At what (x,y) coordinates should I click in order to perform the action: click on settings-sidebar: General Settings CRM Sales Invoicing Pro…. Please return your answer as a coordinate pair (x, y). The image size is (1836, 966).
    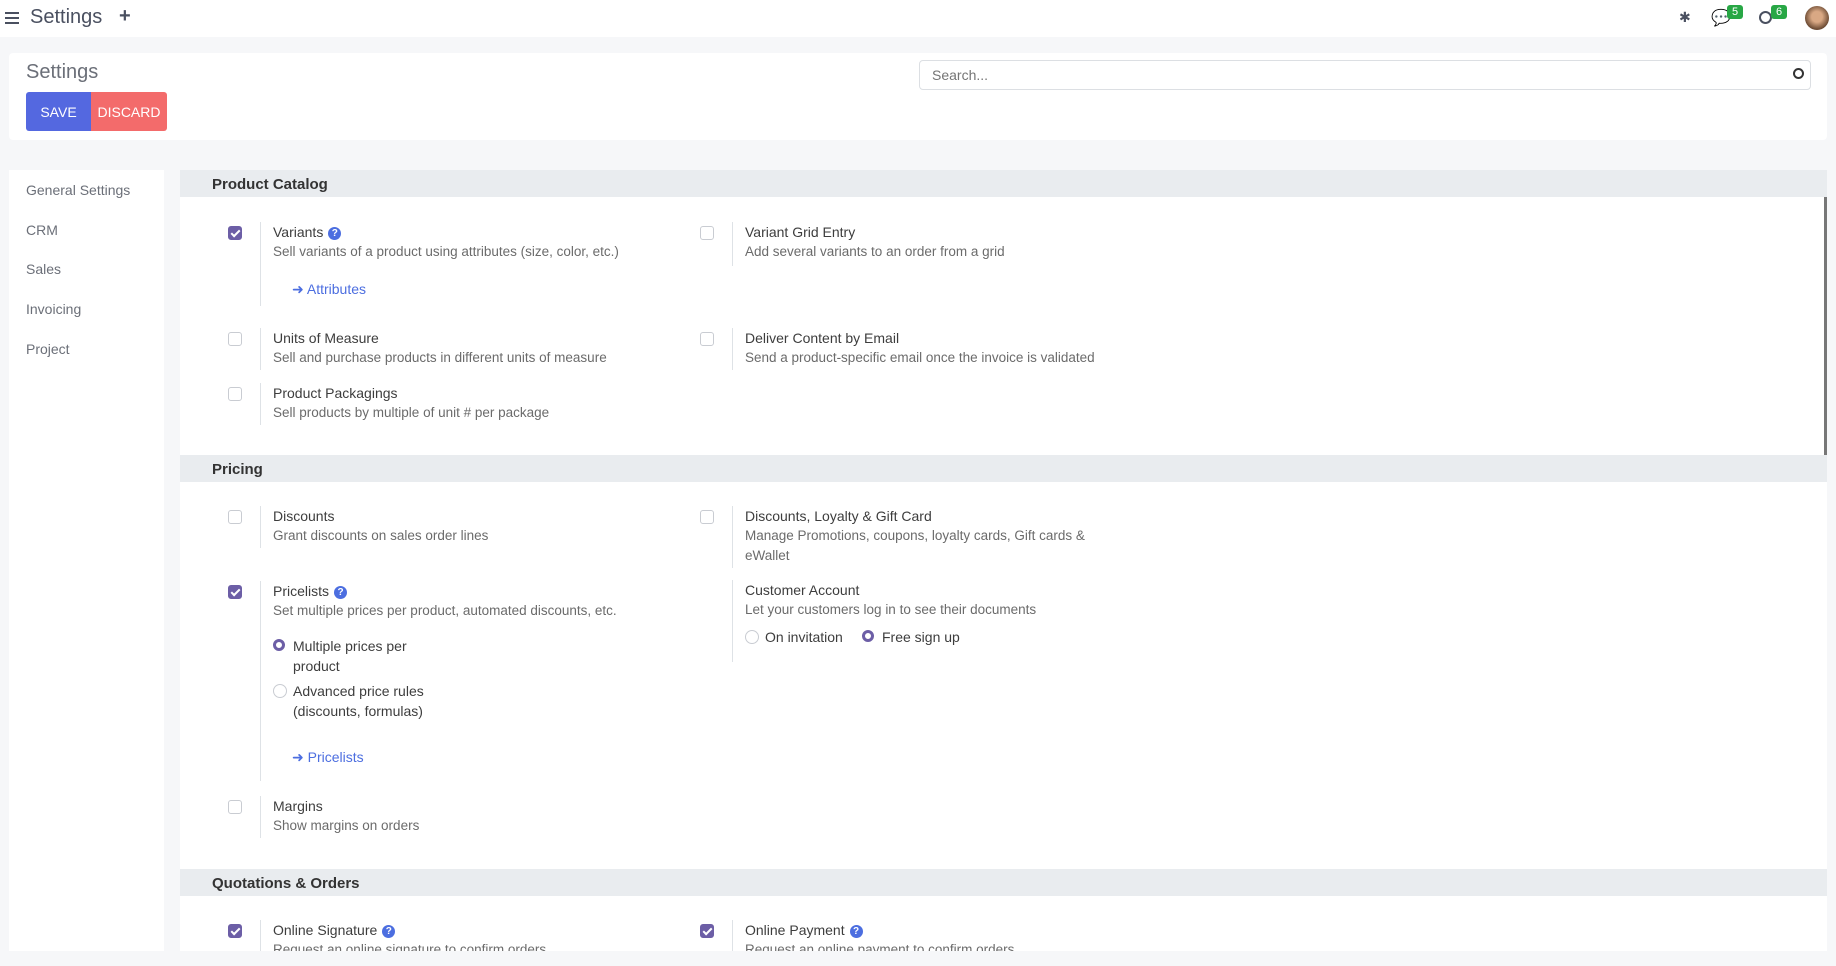
    Looking at the image, I should click on (86, 560).